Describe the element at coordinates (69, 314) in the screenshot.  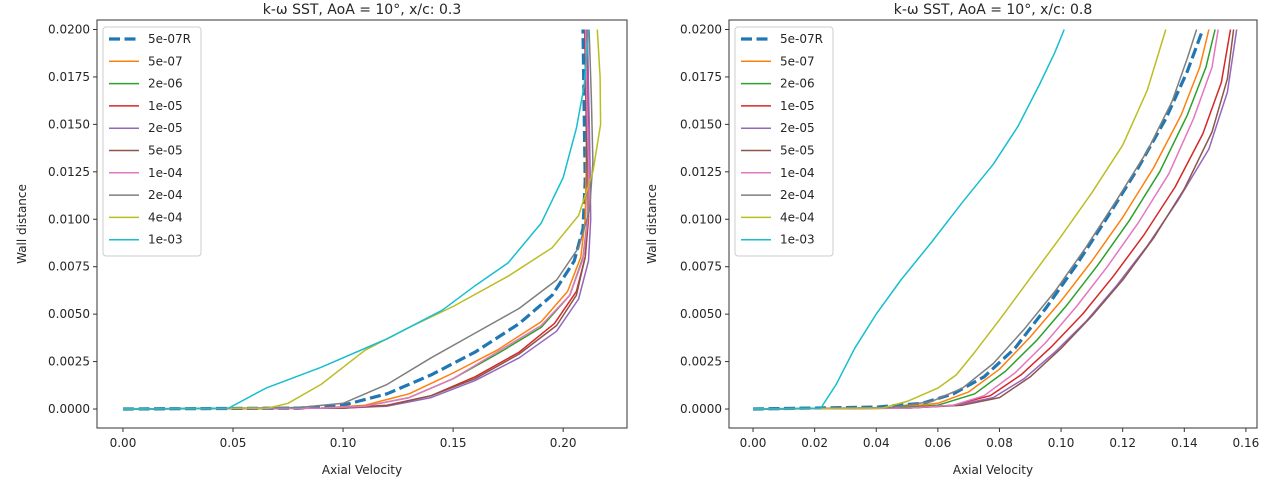
I see `left-ytick-label: 0.0050` at that location.